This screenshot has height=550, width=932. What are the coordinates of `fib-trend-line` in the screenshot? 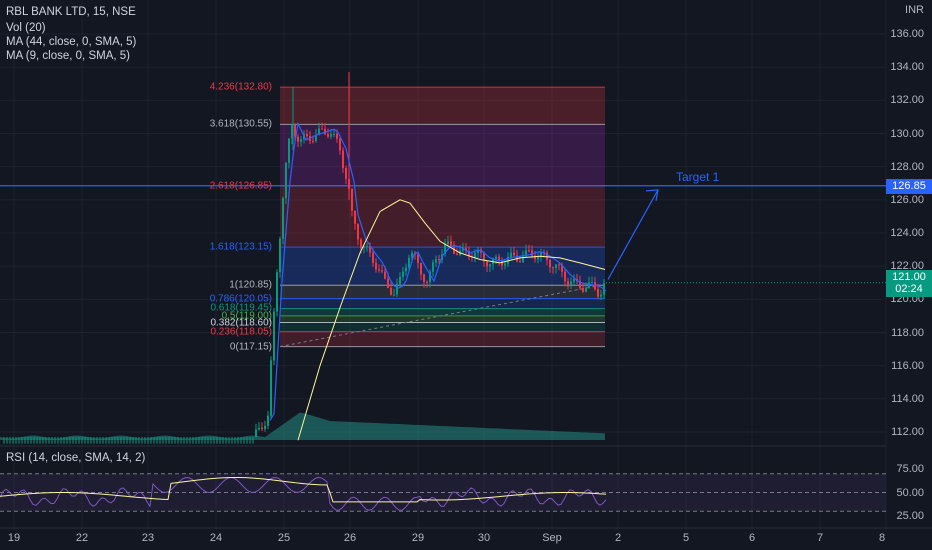 It's located at (442, 315).